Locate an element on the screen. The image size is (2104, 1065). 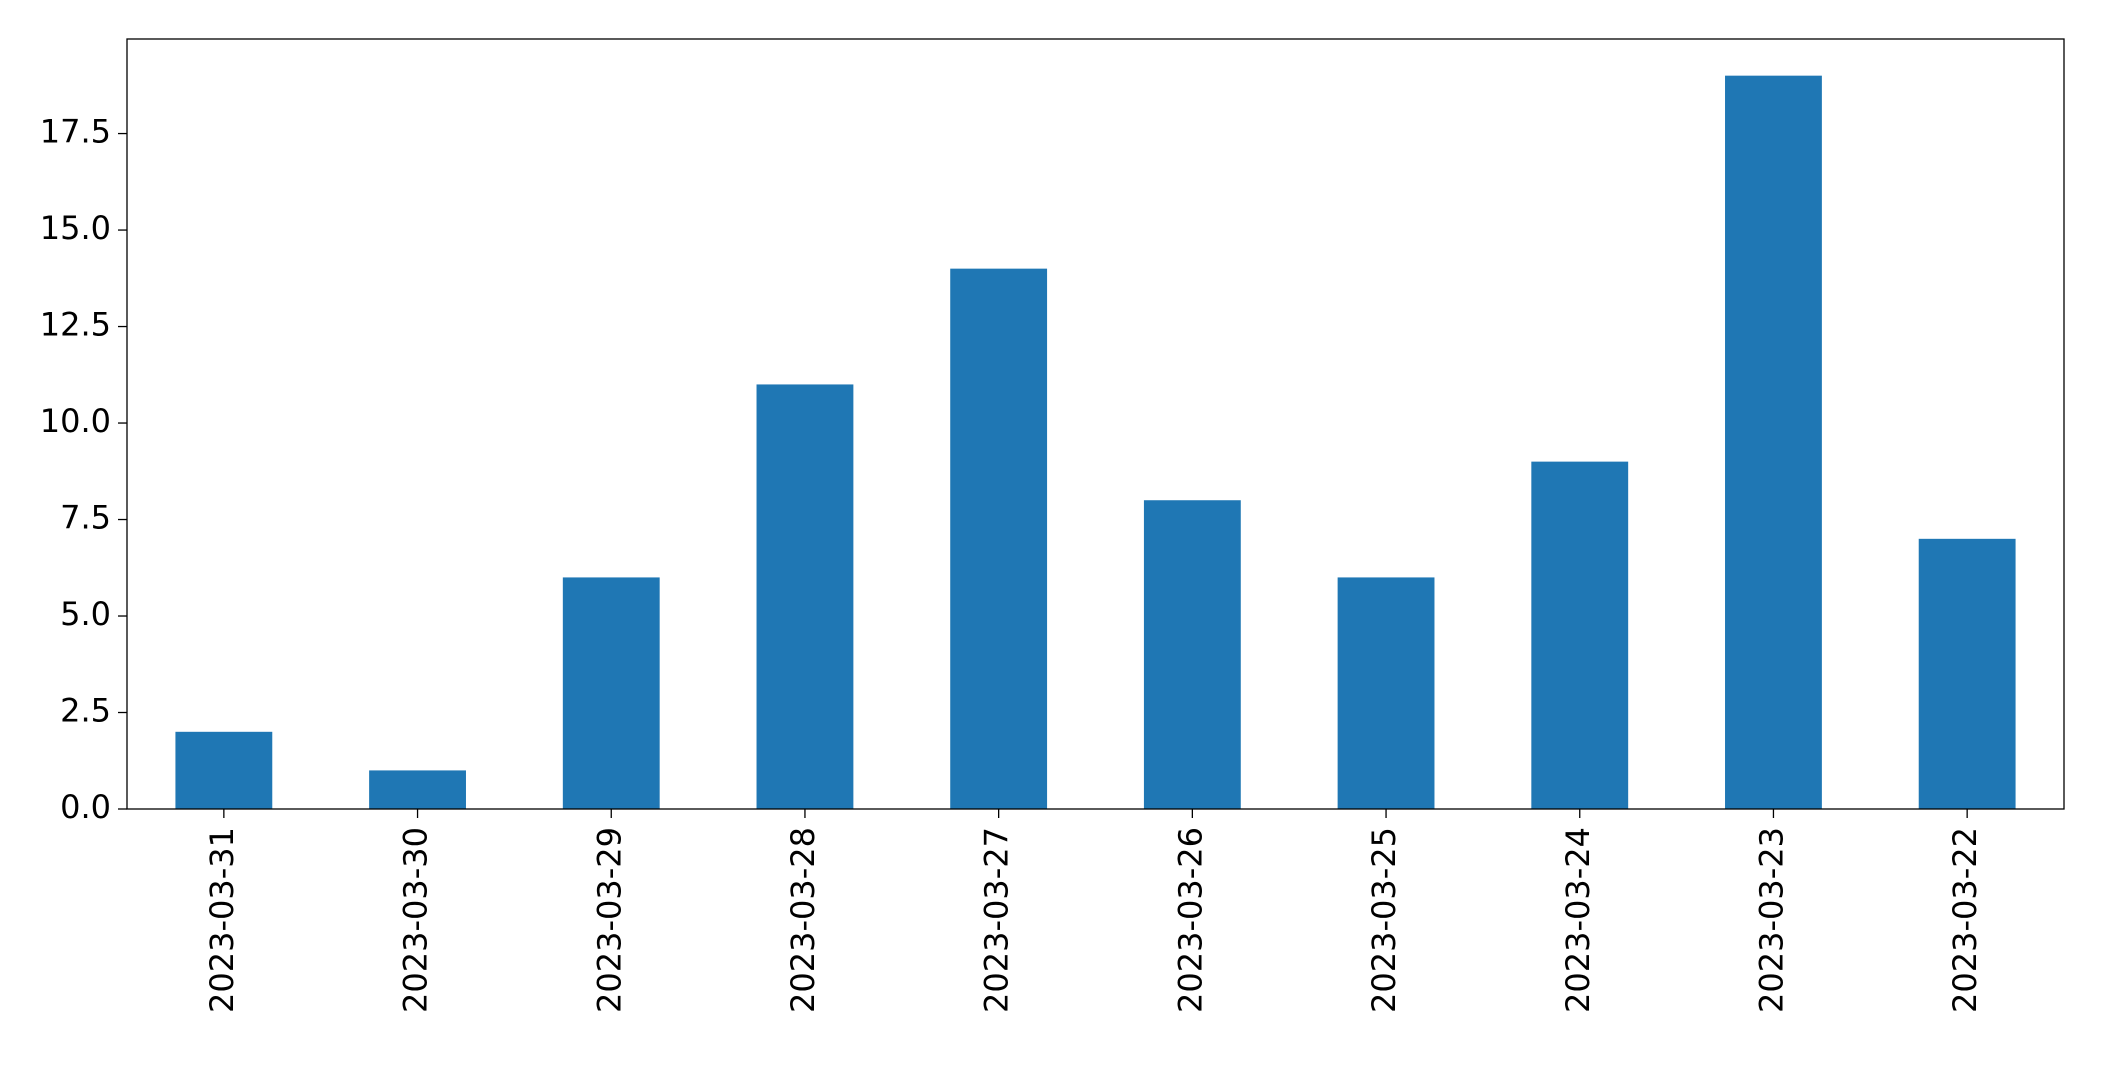
x-tick-label: 2023-03-30 is located at coordinates (416, 920).